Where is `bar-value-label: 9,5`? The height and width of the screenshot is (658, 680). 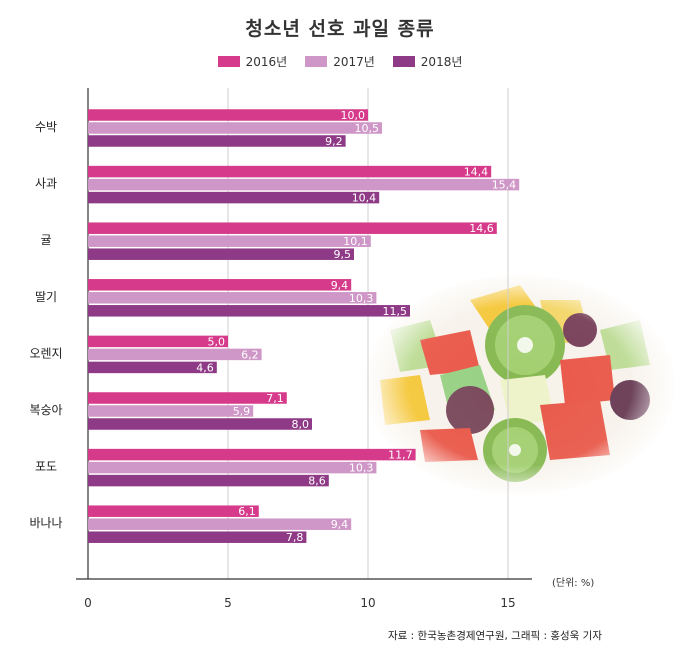
bar-value-label: 9,5 is located at coordinates (343, 254).